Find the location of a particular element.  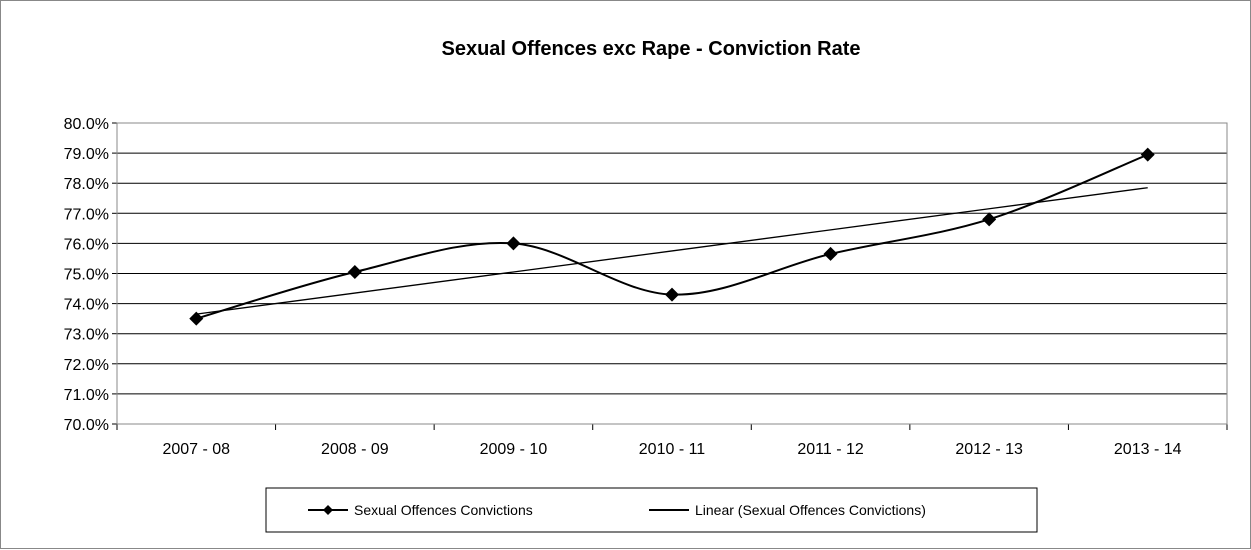

legend-label-convictions: Sexual Offences Convictions is located at coordinates (443, 510).